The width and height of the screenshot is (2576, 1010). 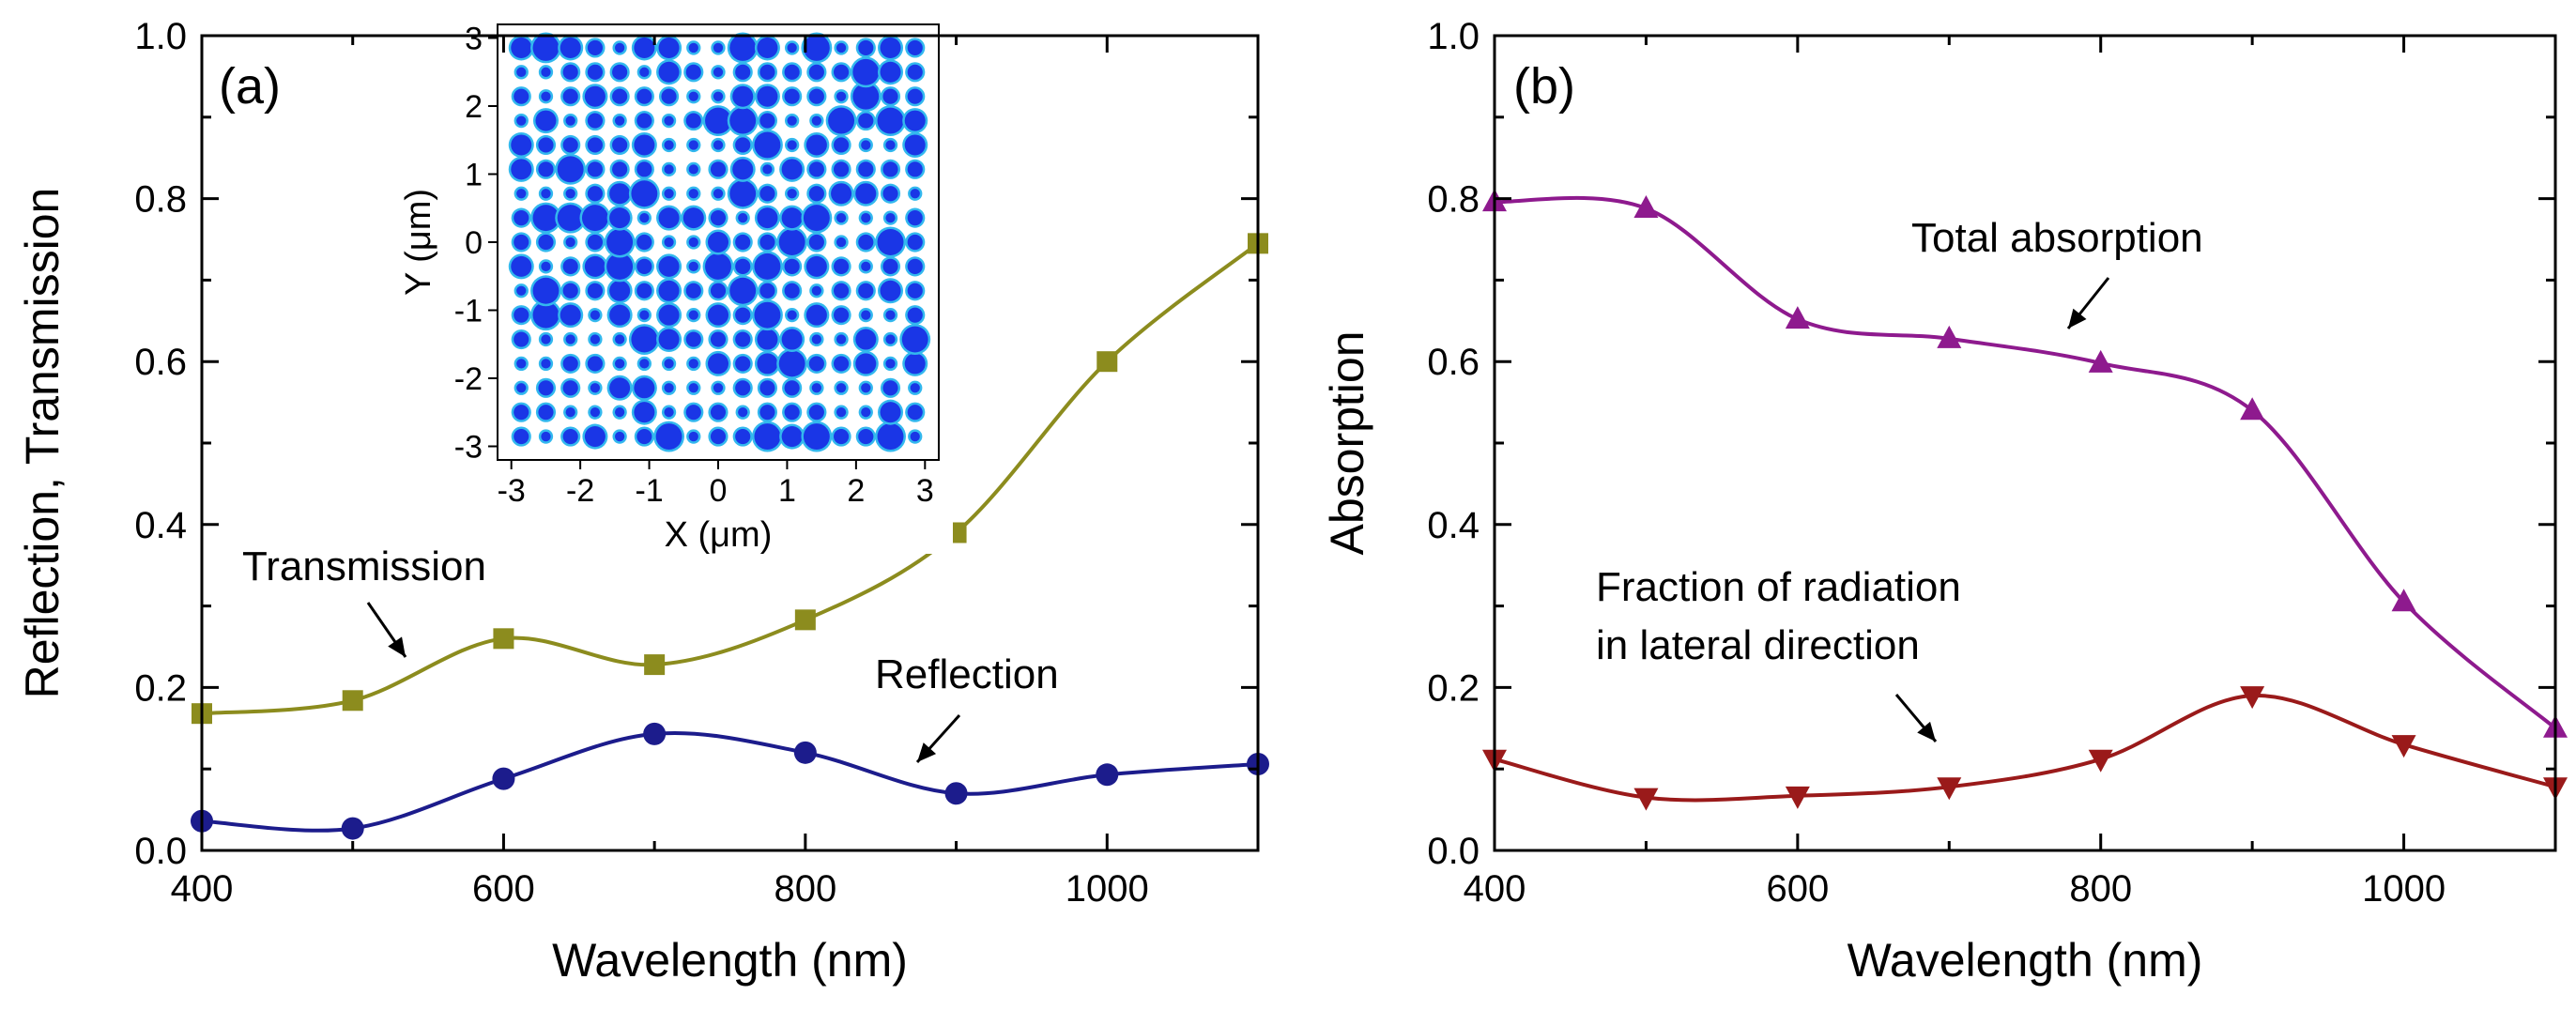 I want to click on inset-x-tick-label-5: 2, so click(x=856, y=491).